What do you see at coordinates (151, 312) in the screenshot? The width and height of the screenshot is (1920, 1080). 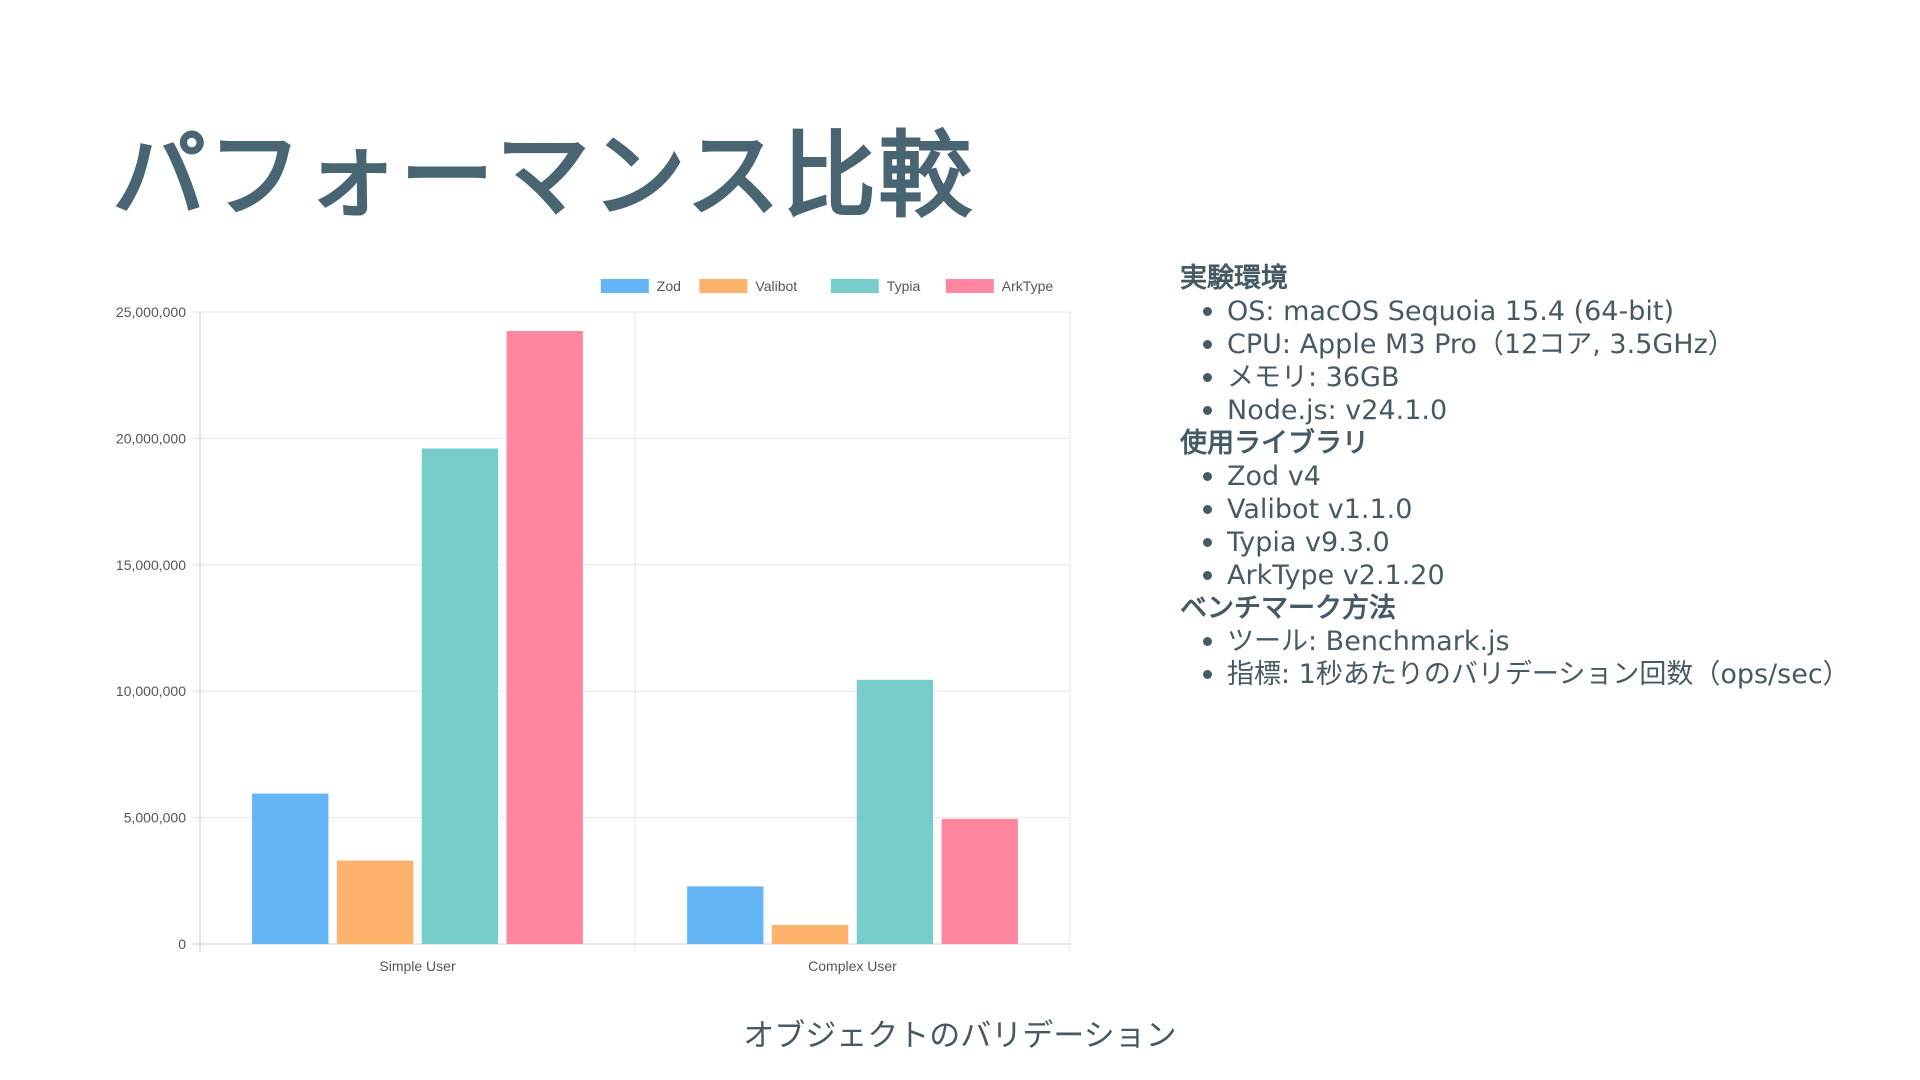 I see `y-tick-label: 25,000,000` at bounding box center [151, 312].